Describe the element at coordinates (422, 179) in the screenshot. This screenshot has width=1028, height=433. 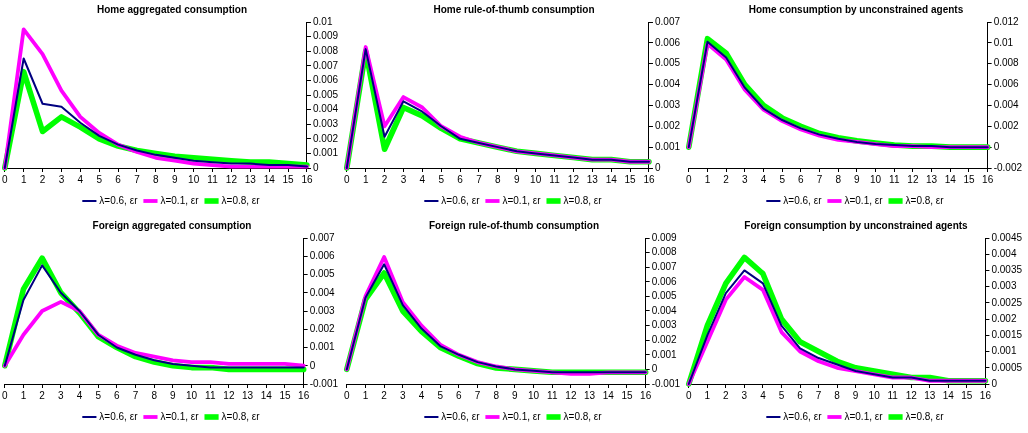
I see `x-tick-label: 4` at that location.